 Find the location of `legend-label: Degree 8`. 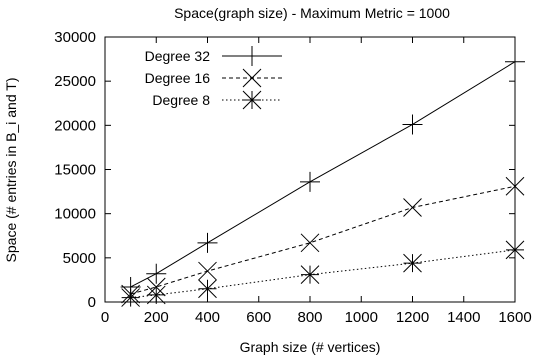

legend-label: Degree 8 is located at coordinates (181, 100).